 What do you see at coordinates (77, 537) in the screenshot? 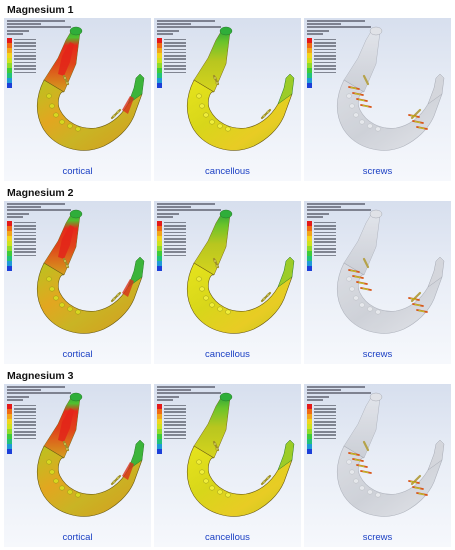
I see `cortical-caption: cortical` at bounding box center [77, 537].